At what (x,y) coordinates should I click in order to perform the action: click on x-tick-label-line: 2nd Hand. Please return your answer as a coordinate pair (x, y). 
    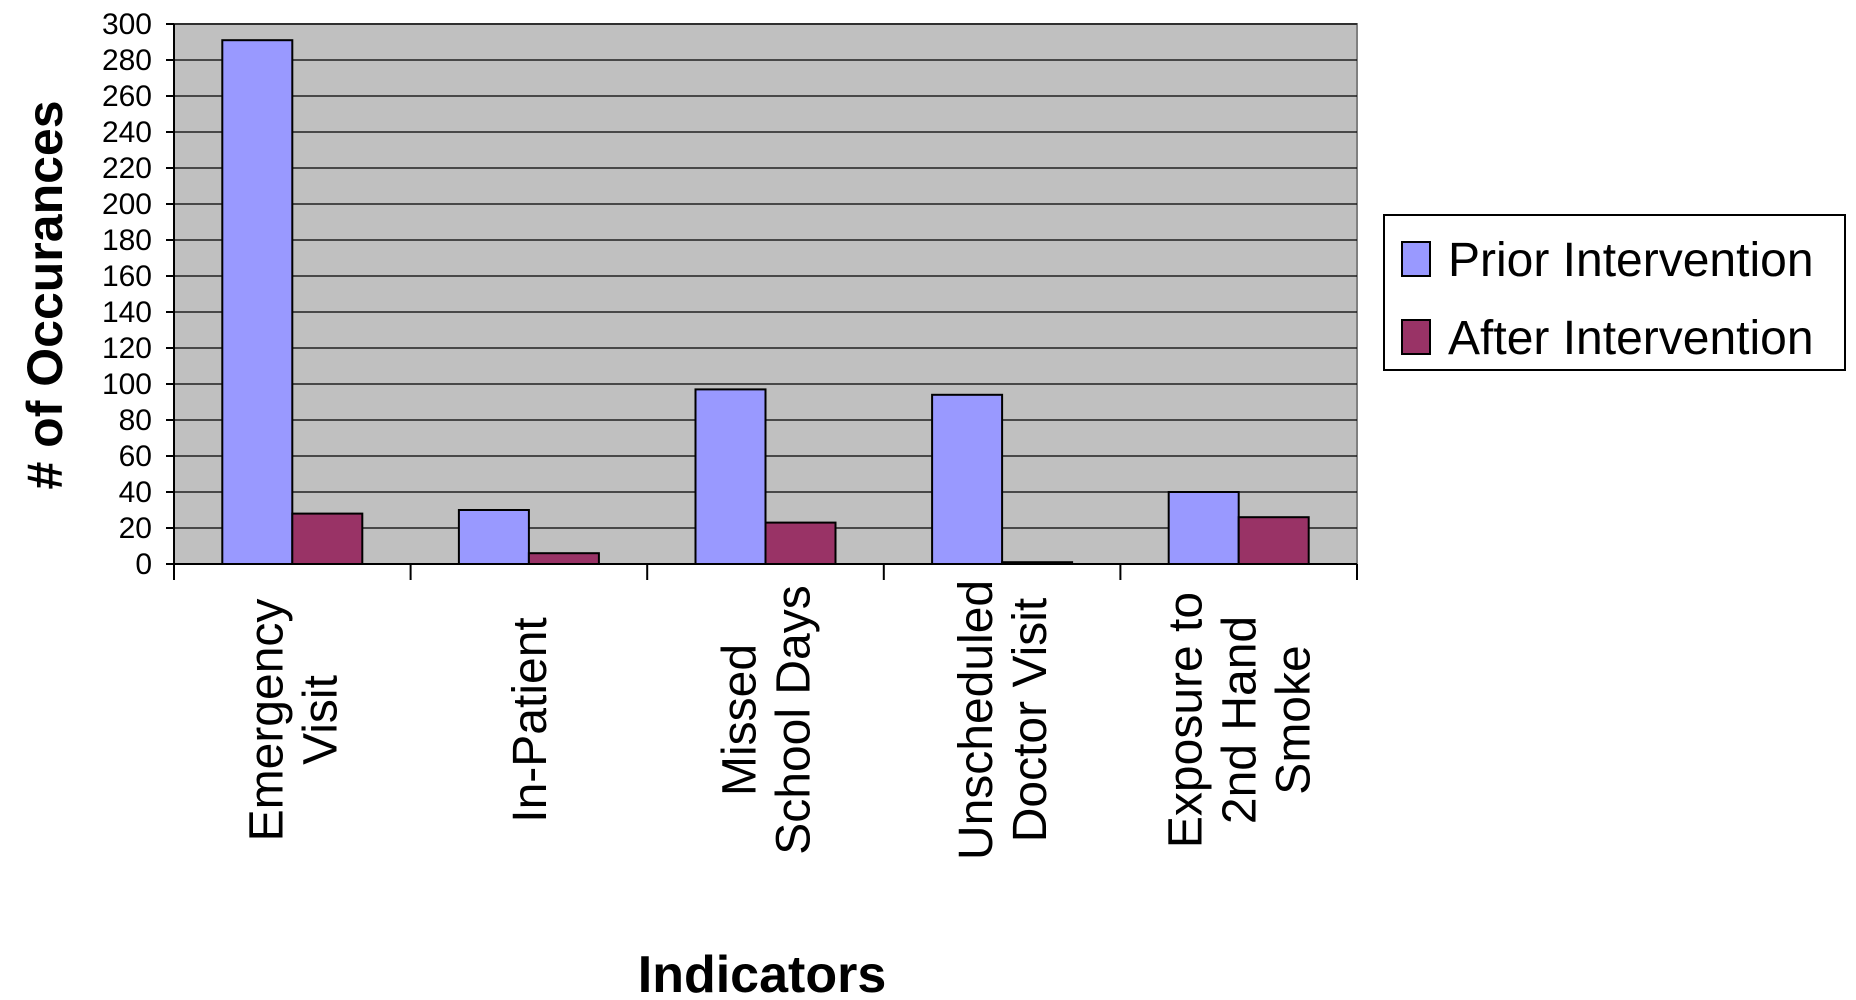
    Looking at the image, I should click on (1240, 720).